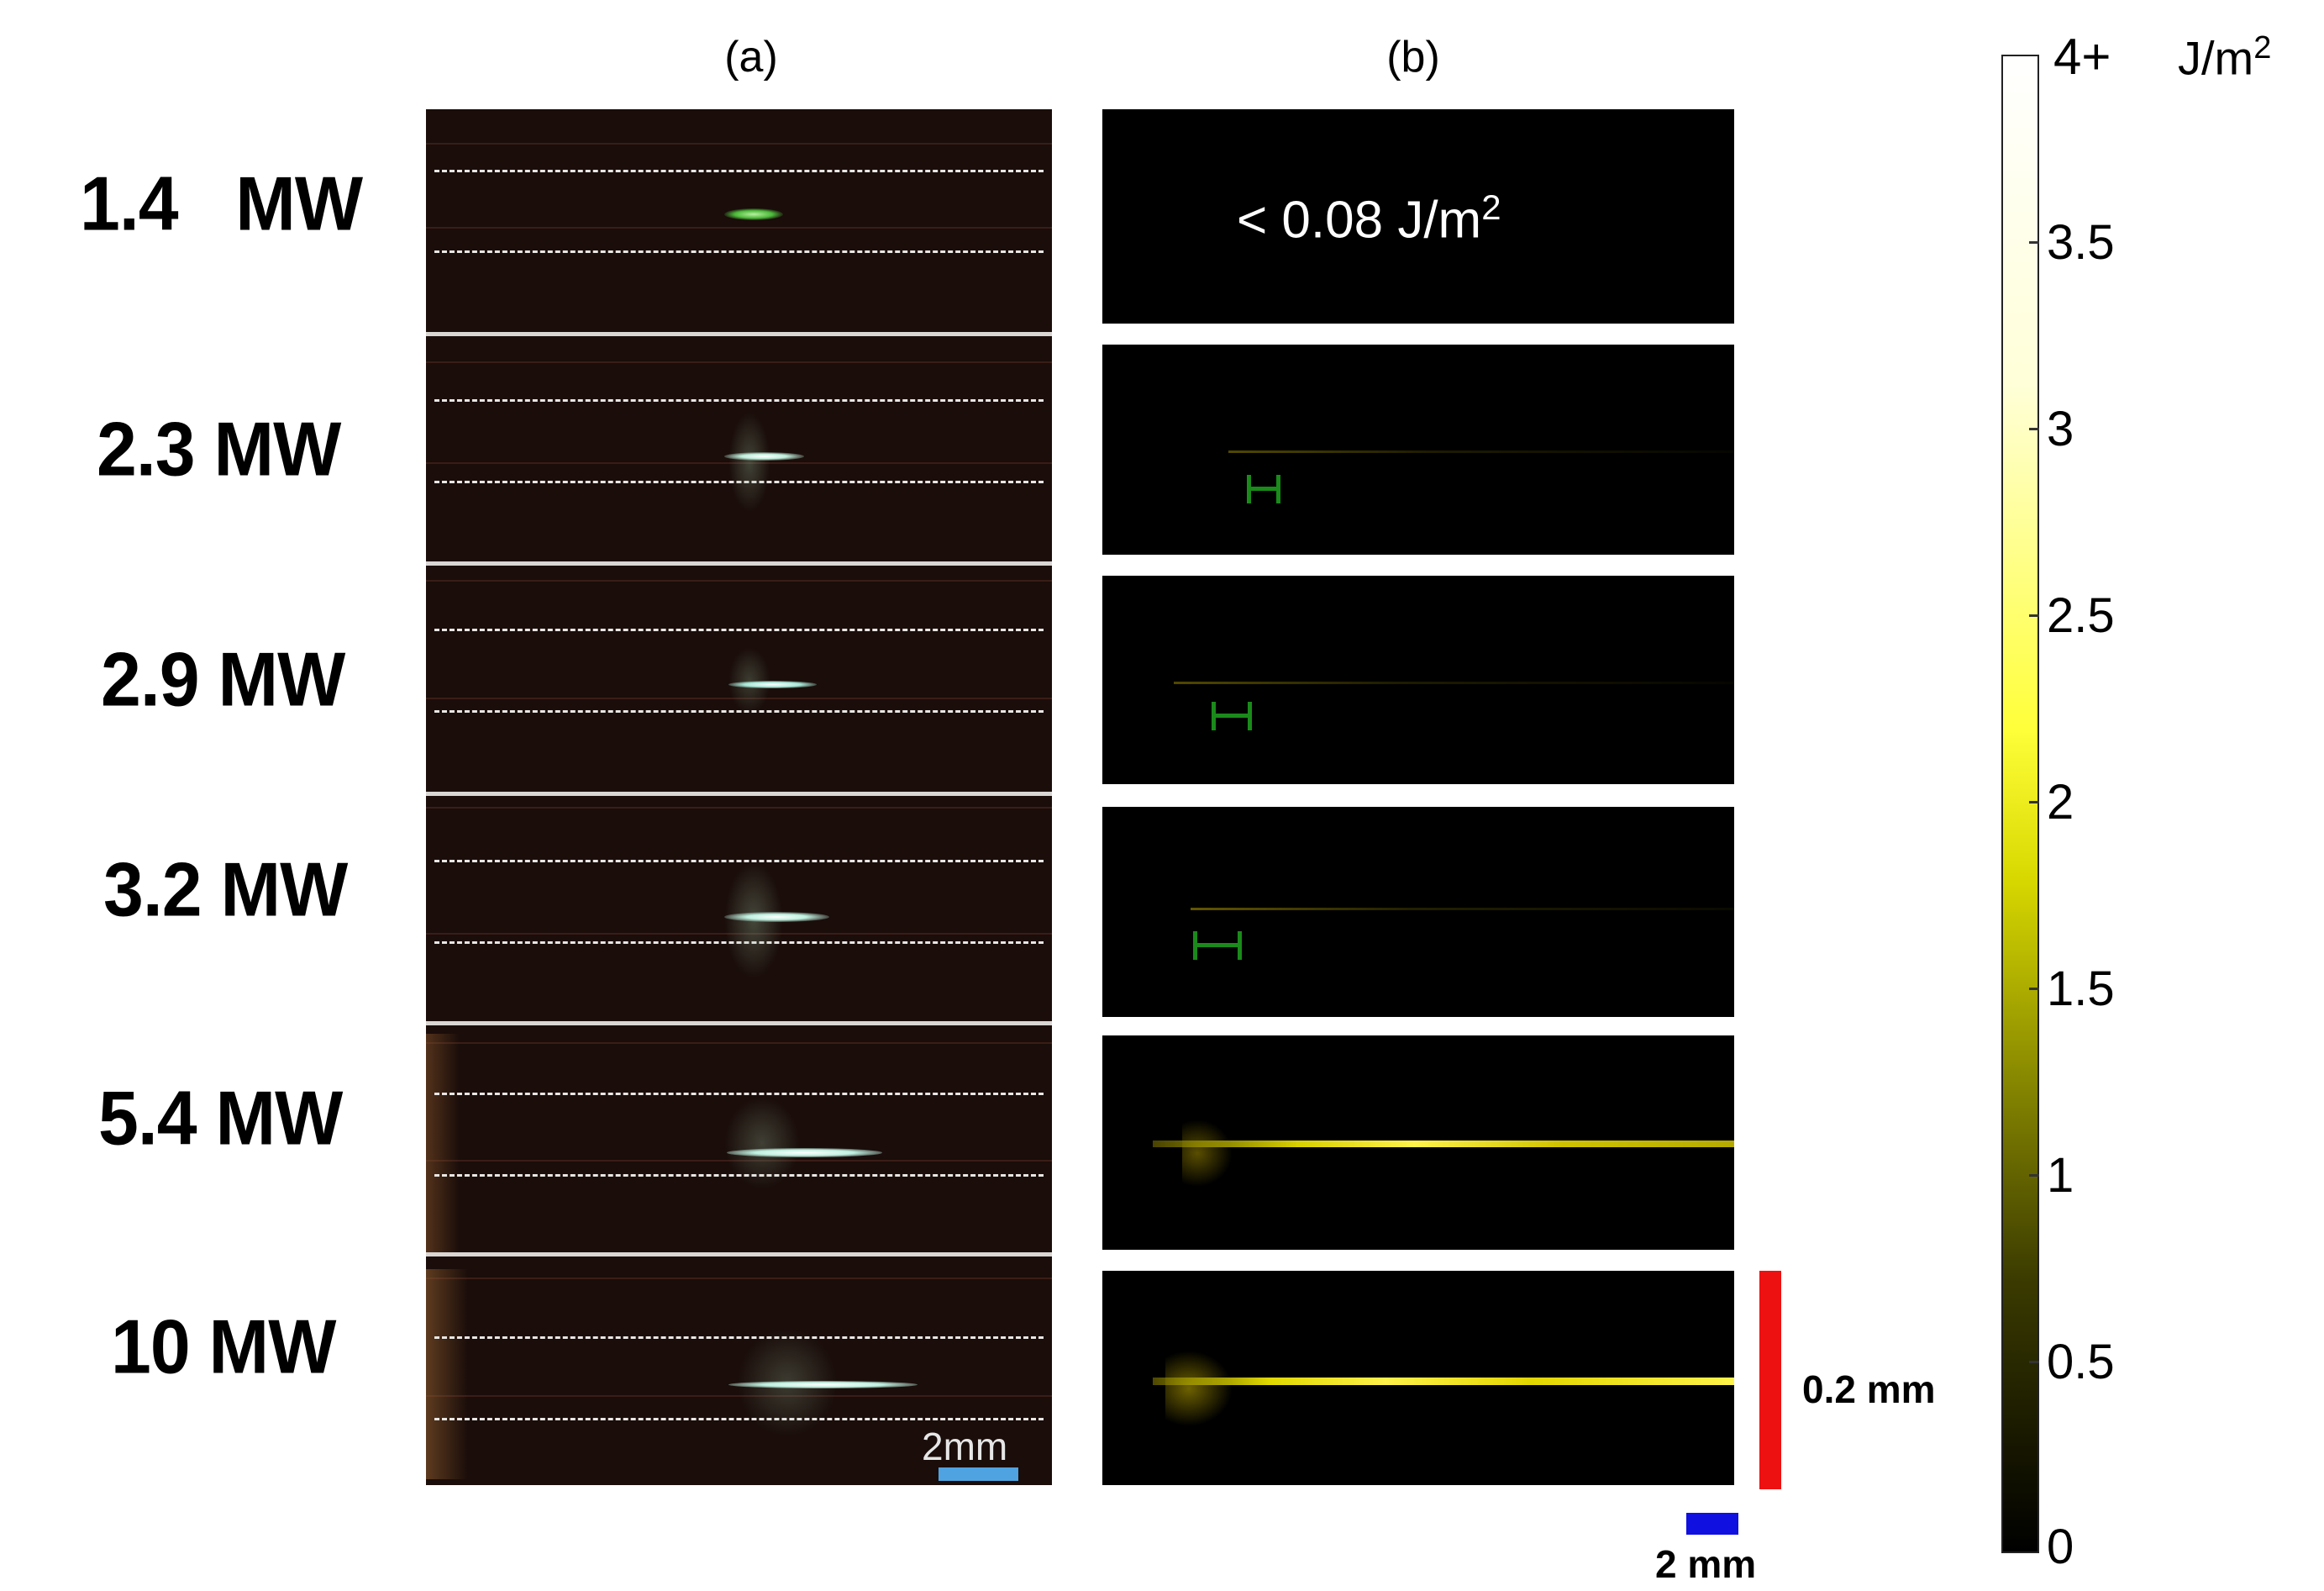 The height and width of the screenshot is (1591, 2324). I want to click on colorbar-tick-label: 2, so click(2060, 802).